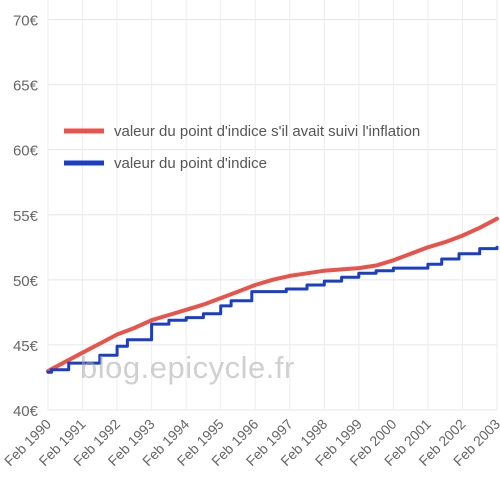  I want to click on y-axis-tick-labels: 40€ 45€ 50€ 55€ 60€ 65€ 70€, so click(26, 216).